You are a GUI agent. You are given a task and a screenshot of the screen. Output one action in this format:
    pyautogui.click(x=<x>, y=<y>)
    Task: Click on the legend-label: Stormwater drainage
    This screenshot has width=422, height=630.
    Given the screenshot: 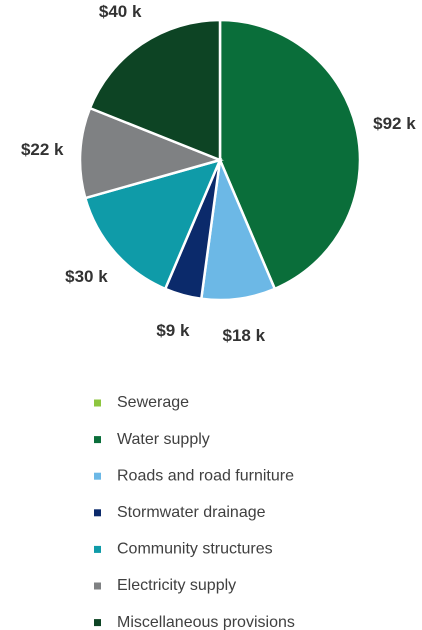 What is the action you would take?
    pyautogui.click(x=191, y=512)
    